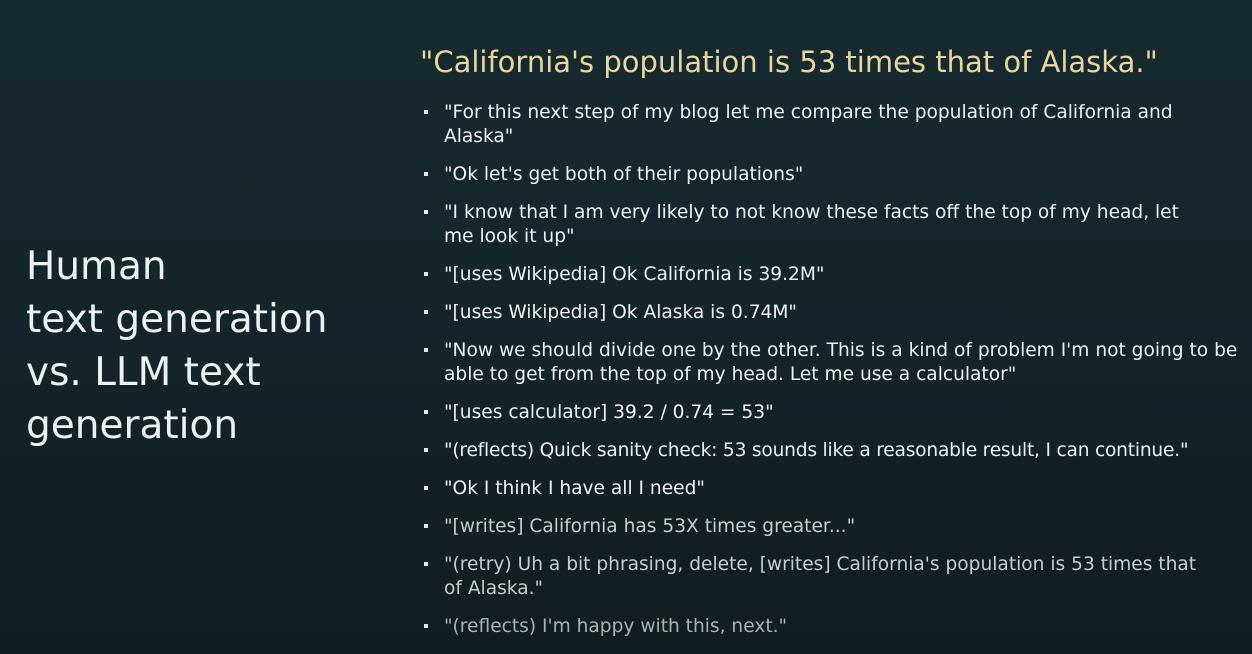  I want to click on slide-title-line: vs. LLM text, so click(143, 372).